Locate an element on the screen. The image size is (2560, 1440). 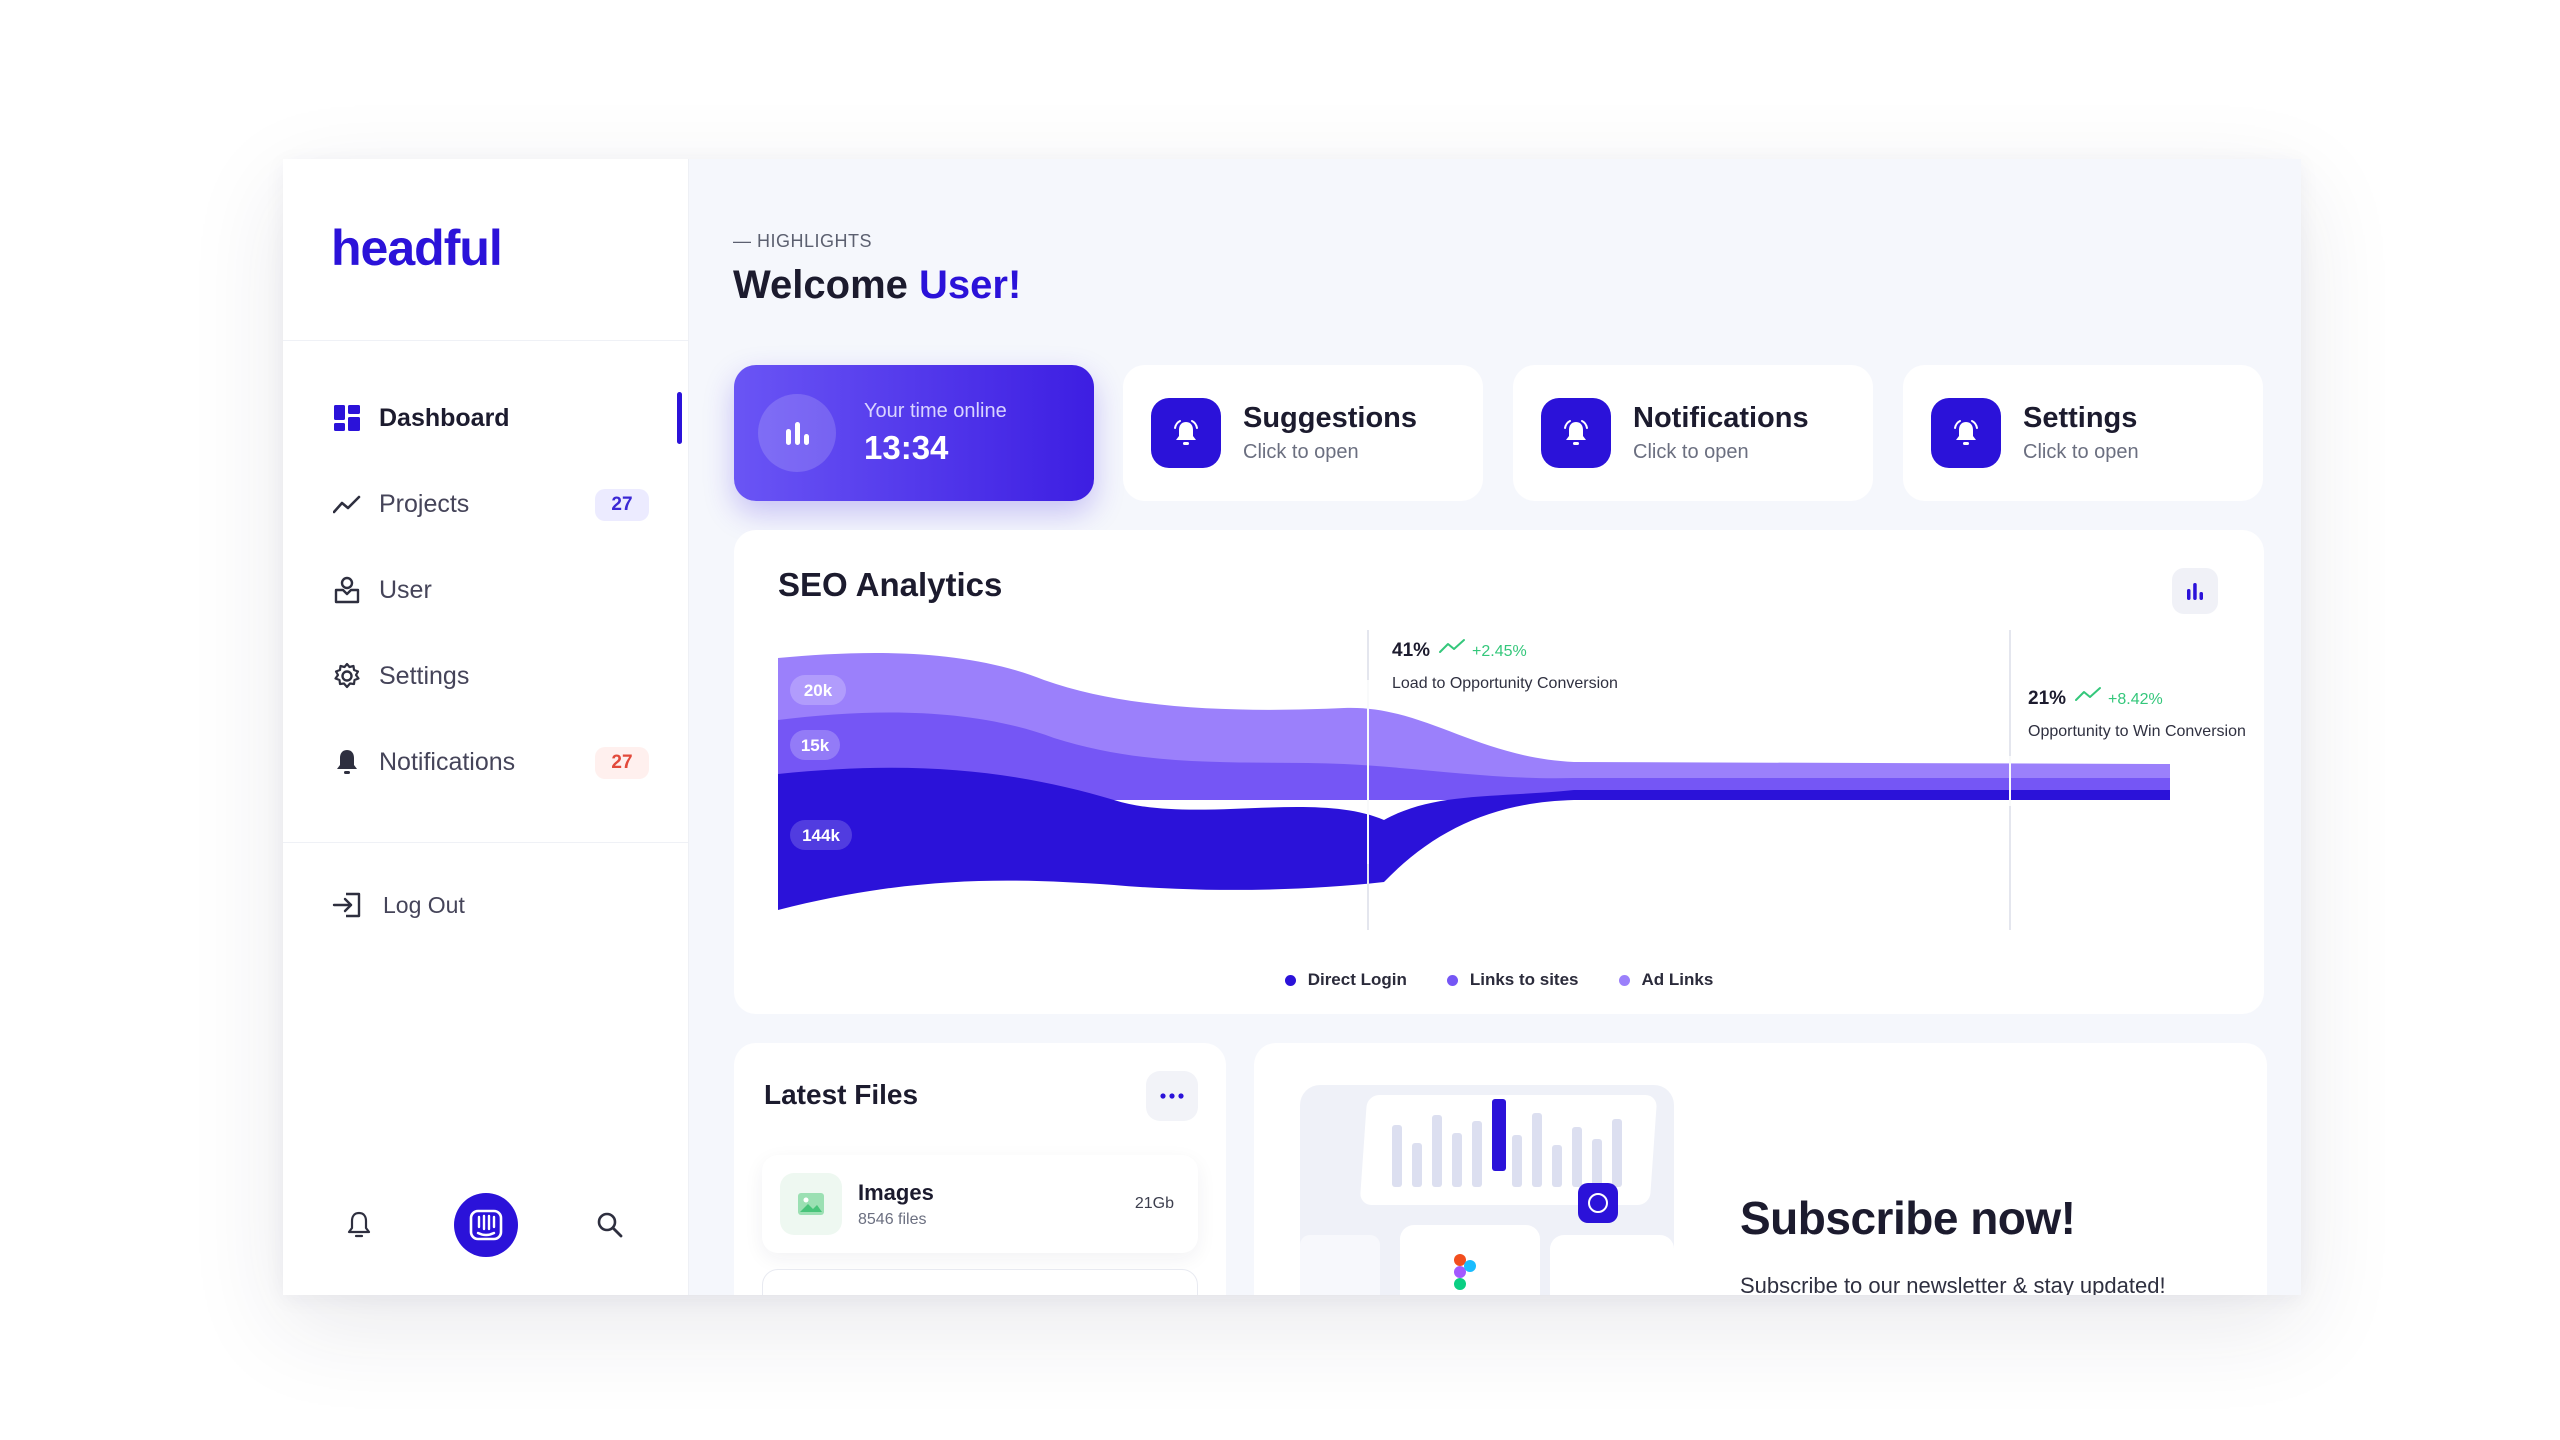
sidebar-item-notifications: Notifications 27 is located at coordinates (490, 762).